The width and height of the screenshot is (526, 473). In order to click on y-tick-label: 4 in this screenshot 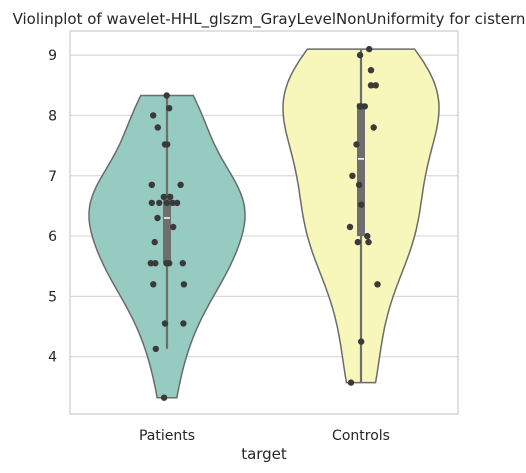, I will do `click(52, 358)`.